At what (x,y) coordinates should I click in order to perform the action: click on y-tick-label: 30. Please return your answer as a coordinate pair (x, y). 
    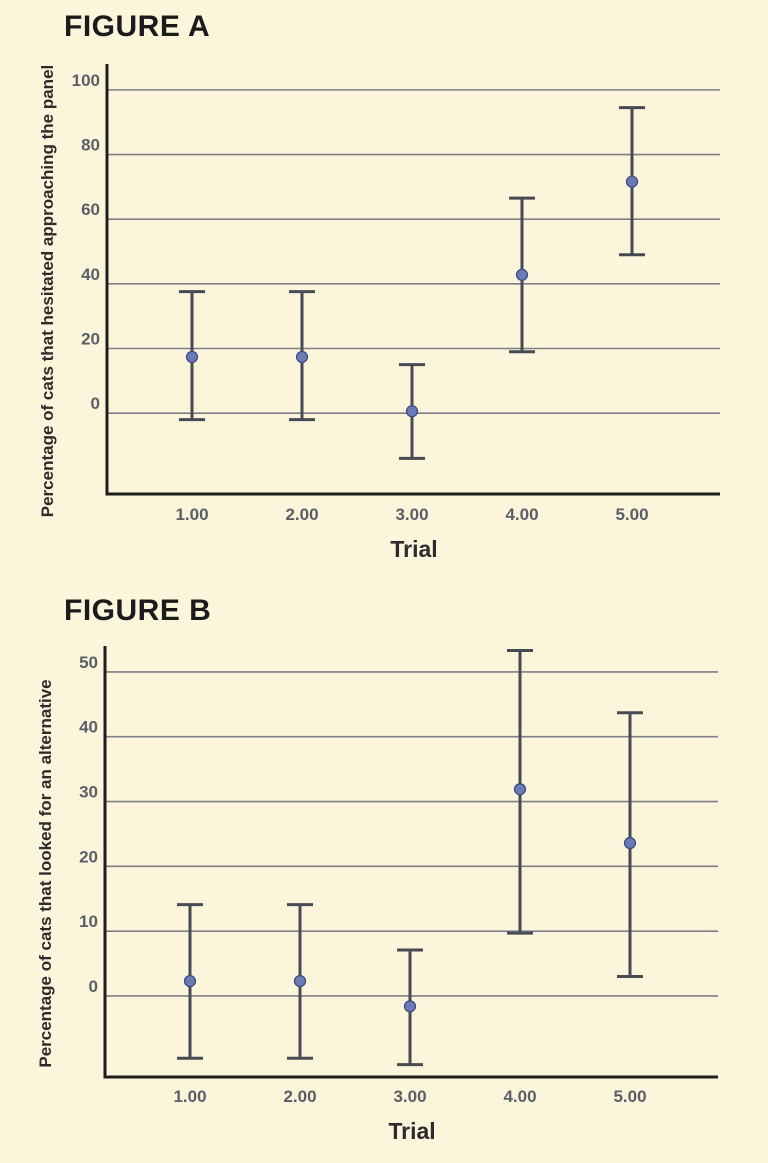
    Looking at the image, I should click on (88, 792).